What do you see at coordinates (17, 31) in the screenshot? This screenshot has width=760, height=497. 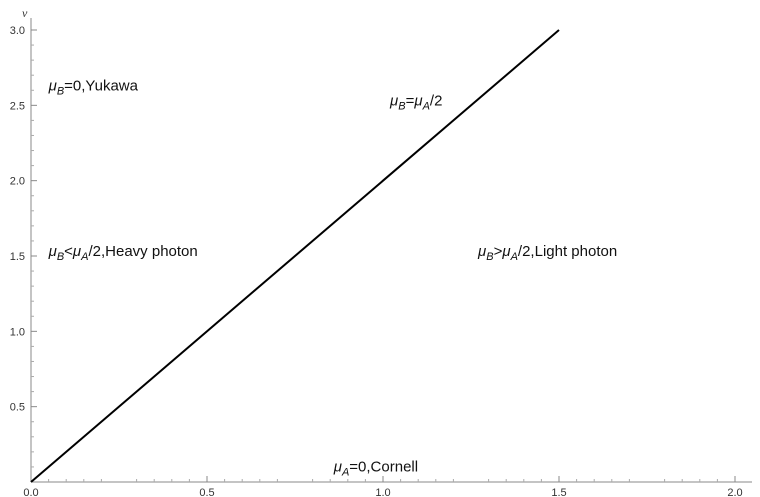 I see `y-tick-label: 3.0` at bounding box center [17, 31].